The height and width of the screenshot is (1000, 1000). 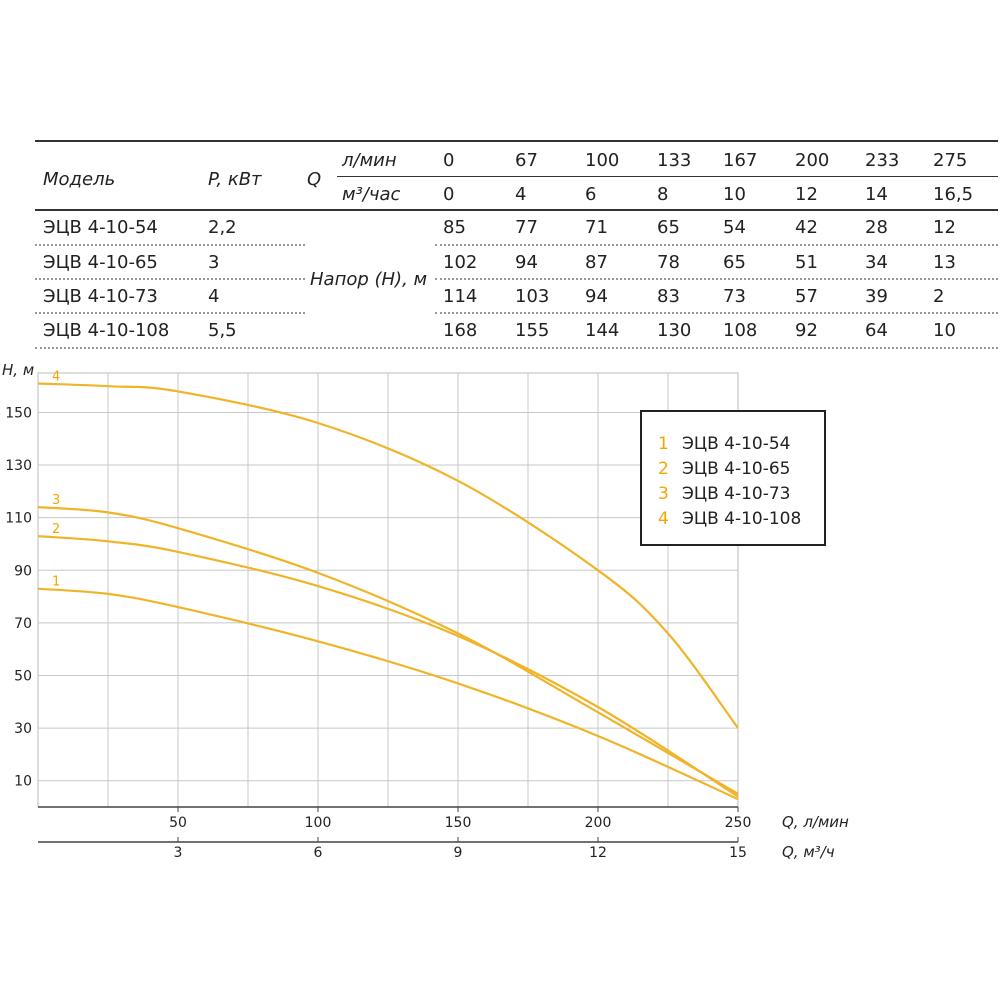 What do you see at coordinates (742, 519) in the screenshot?
I see `legend-label: ЭЦВ 4-10-108` at bounding box center [742, 519].